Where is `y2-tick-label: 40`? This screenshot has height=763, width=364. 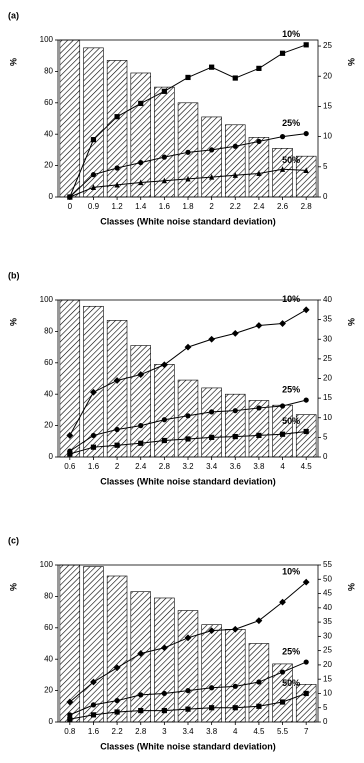 y2-tick-label: 40 is located at coordinates (327, 299).